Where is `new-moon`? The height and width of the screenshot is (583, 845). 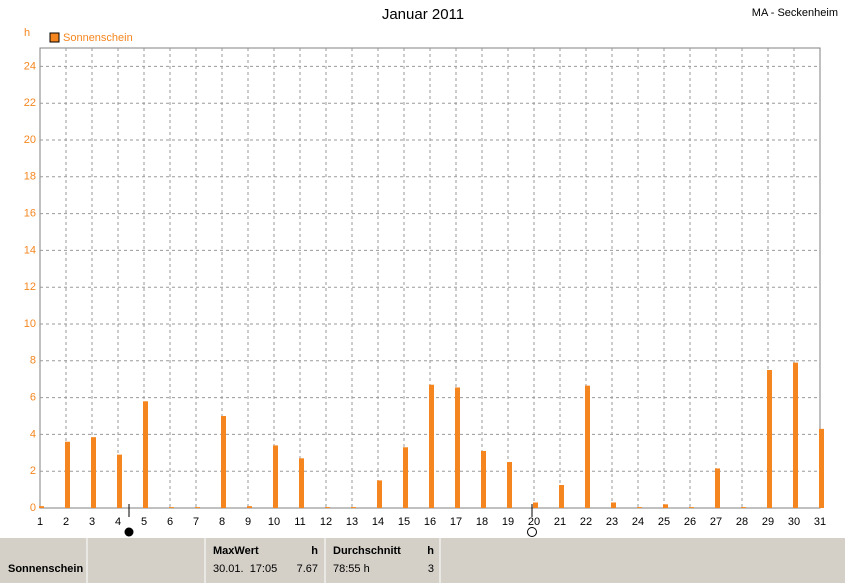 new-moon is located at coordinates (532, 532).